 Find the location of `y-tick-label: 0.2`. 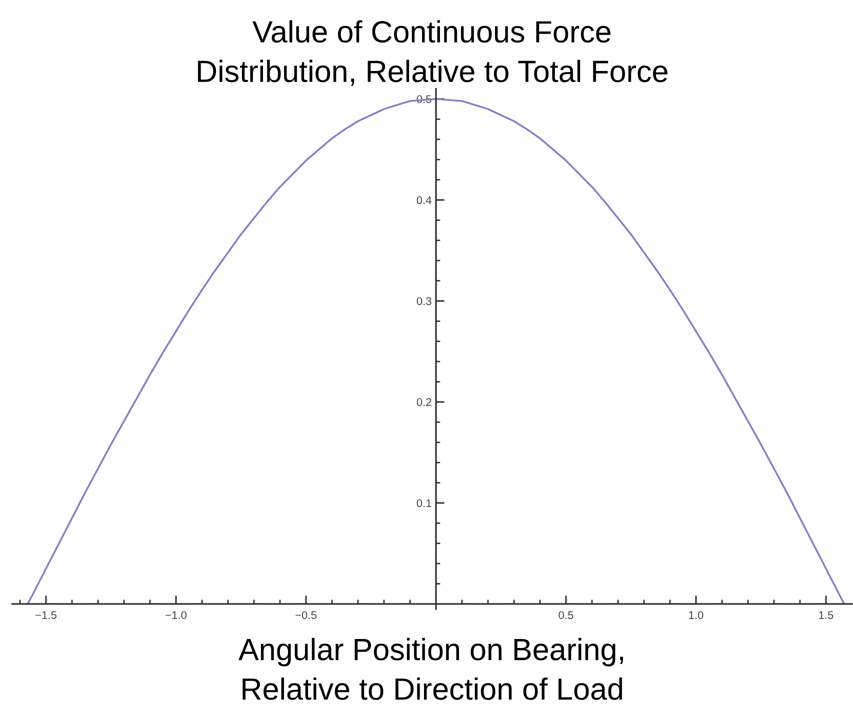

y-tick-label: 0.2 is located at coordinates (424, 402).